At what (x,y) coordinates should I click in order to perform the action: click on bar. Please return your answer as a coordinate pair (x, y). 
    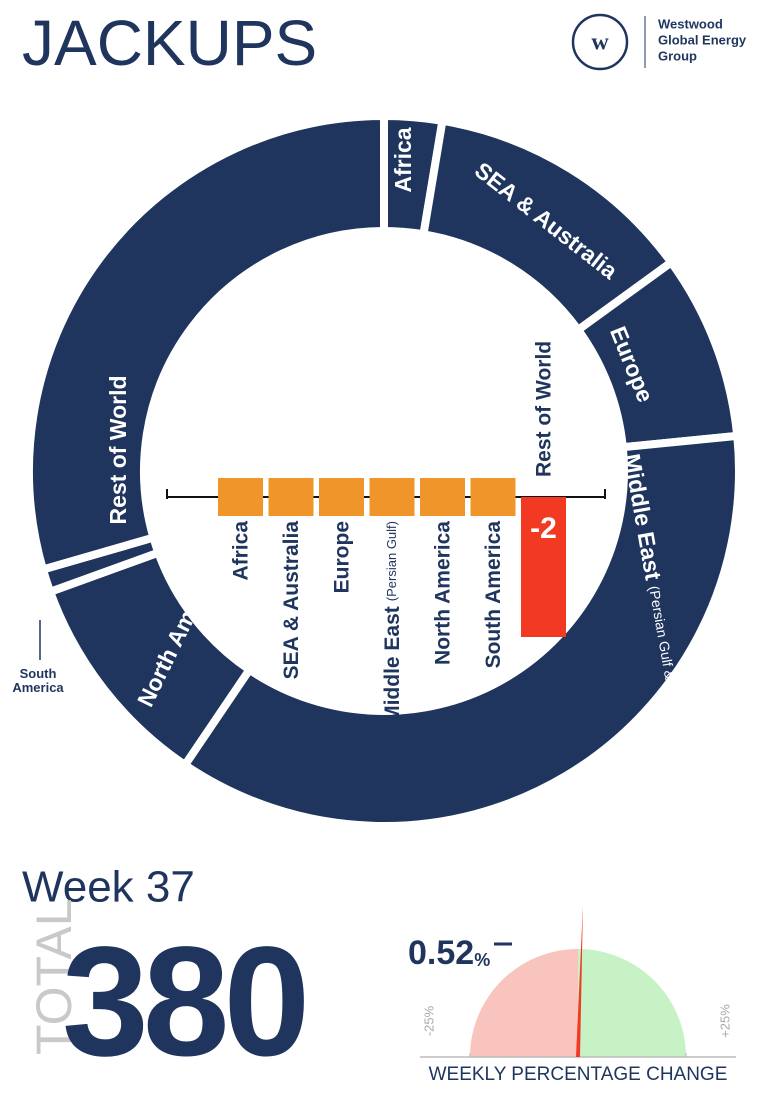
    Looking at the image, I should click on (543, 567).